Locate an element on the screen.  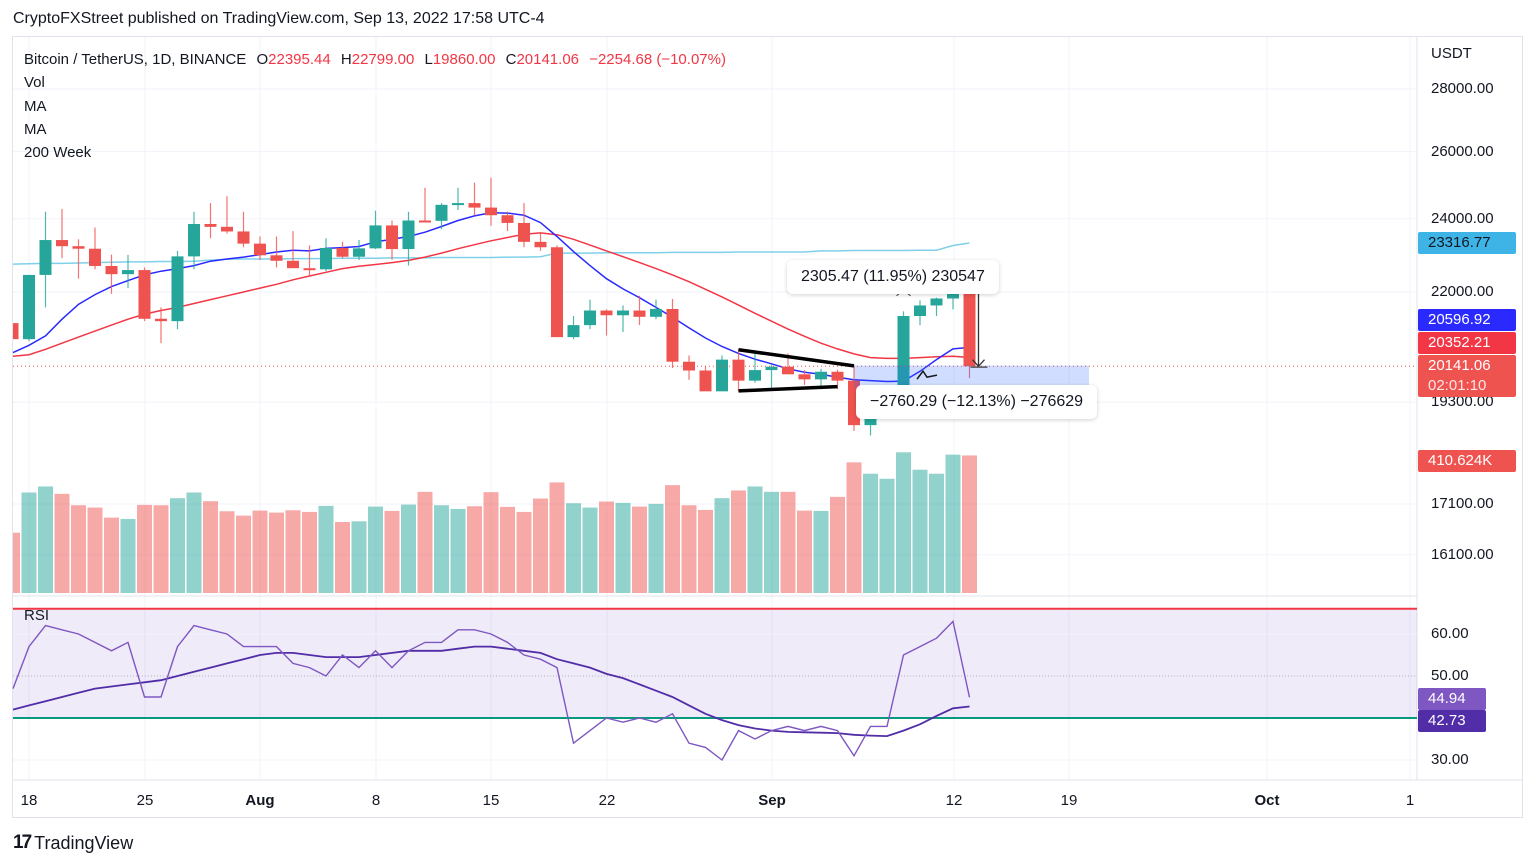
ma-fast-price-tag: 20596.92 is located at coordinates (1467, 320).